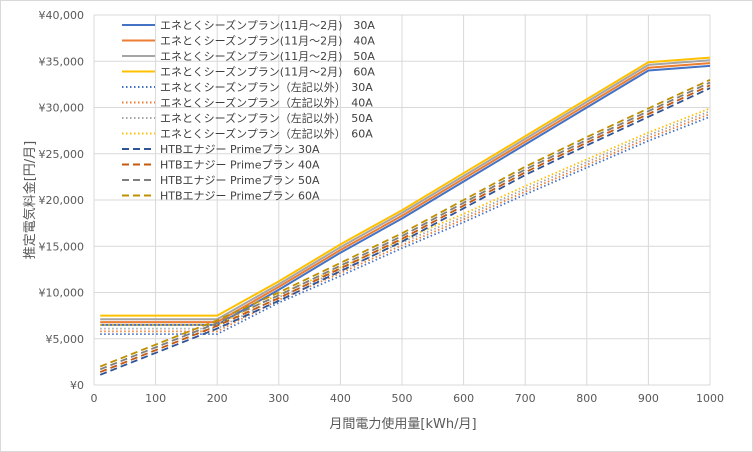  Describe the element at coordinates (62, 61) in the screenshot. I see `y-tick-label: ¥35,000` at that location.